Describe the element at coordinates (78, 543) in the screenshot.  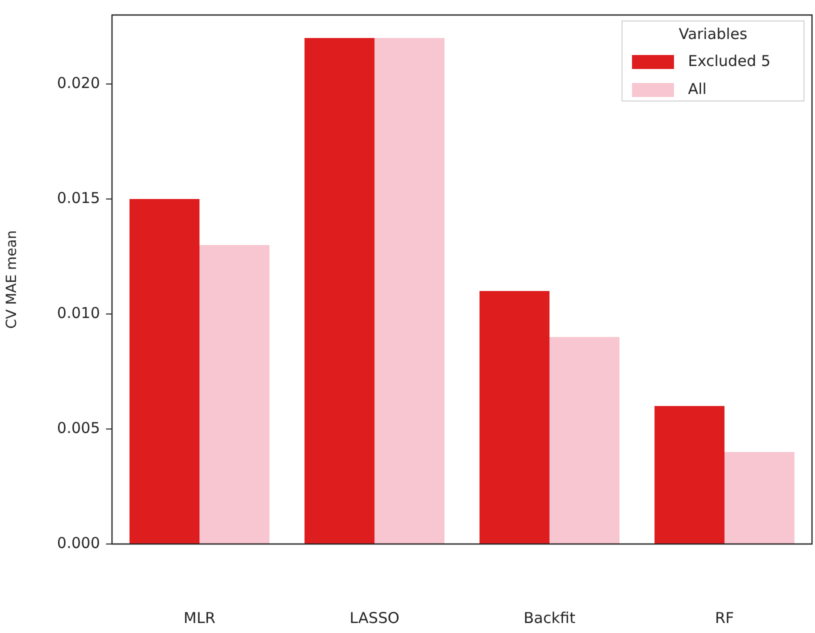
I see `y-tick-label: 0.000` at that location.